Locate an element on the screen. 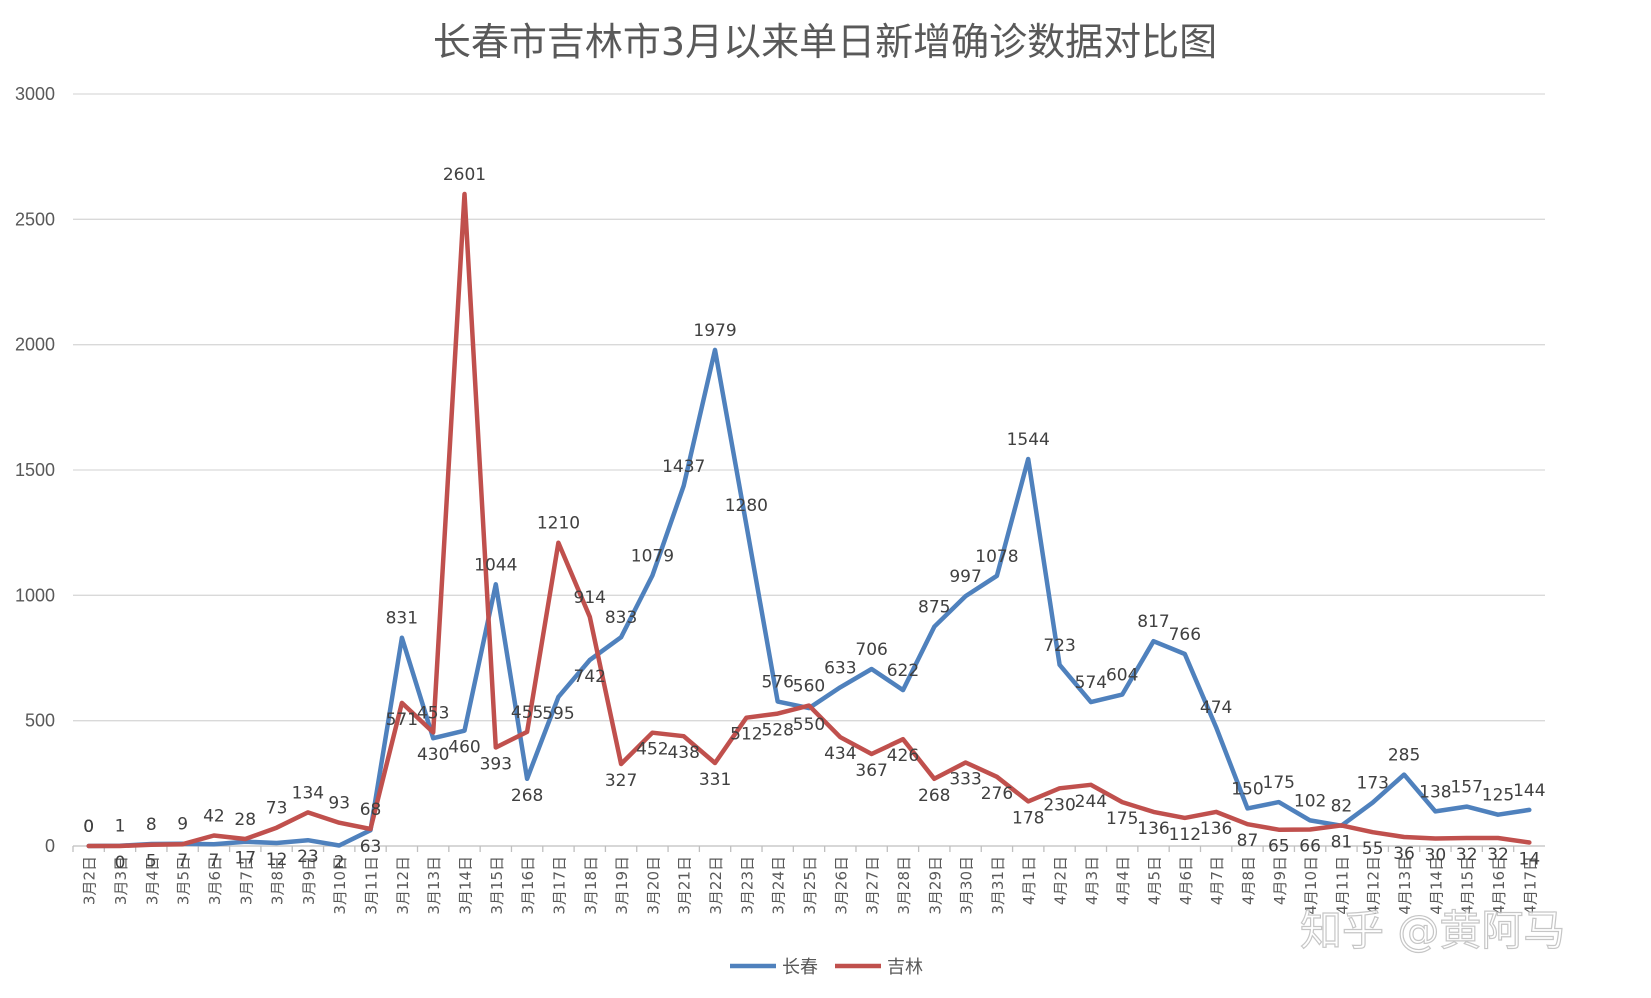  data-label: 438 is located at coordinates (683, 753).